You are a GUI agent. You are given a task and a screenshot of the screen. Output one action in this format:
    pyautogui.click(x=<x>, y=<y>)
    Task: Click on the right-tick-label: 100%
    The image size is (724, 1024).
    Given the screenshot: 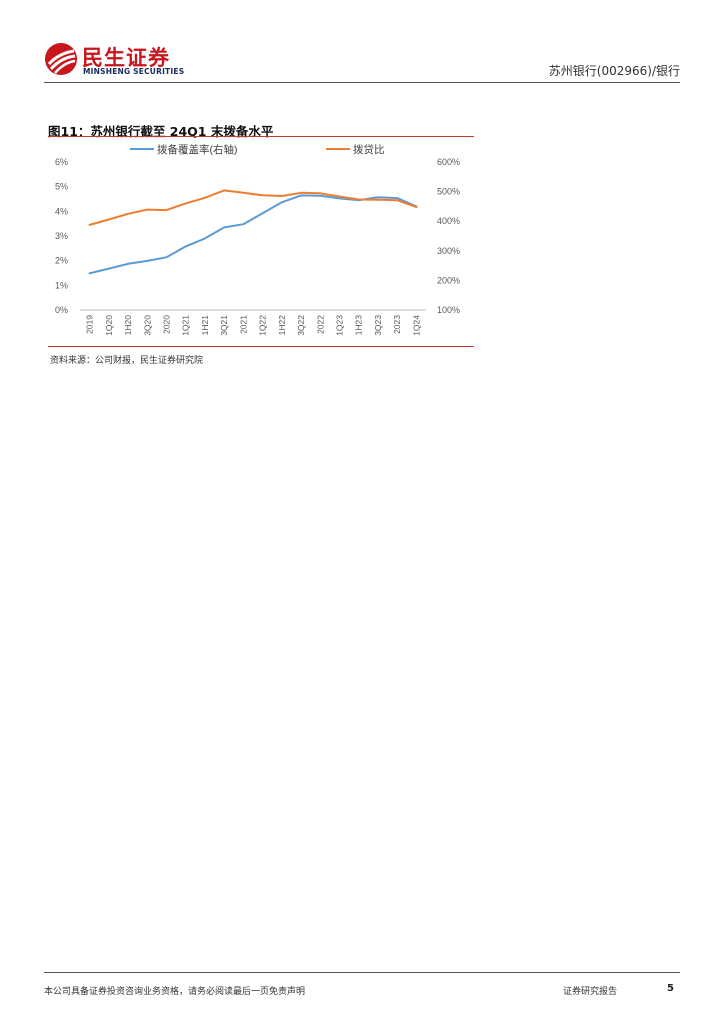 What is the action you would take?
    pyautogui.click(x=448, y=310)
    